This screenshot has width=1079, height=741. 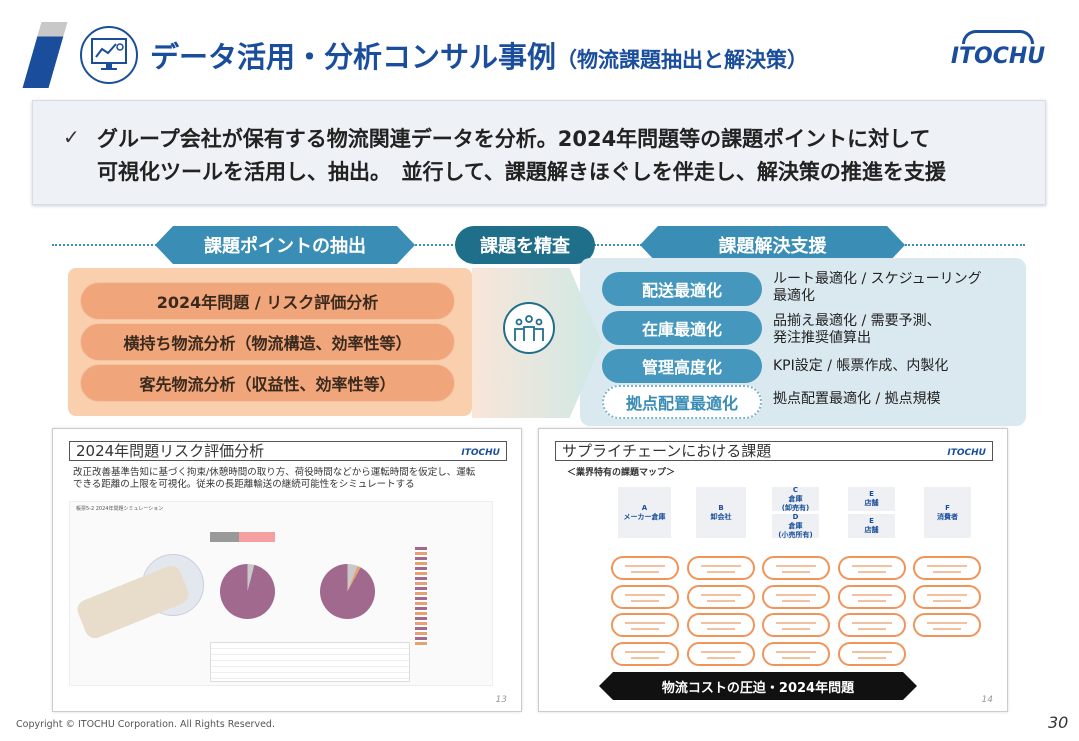 I want to click on check-icon: ✓, so click(x=71, y=137).